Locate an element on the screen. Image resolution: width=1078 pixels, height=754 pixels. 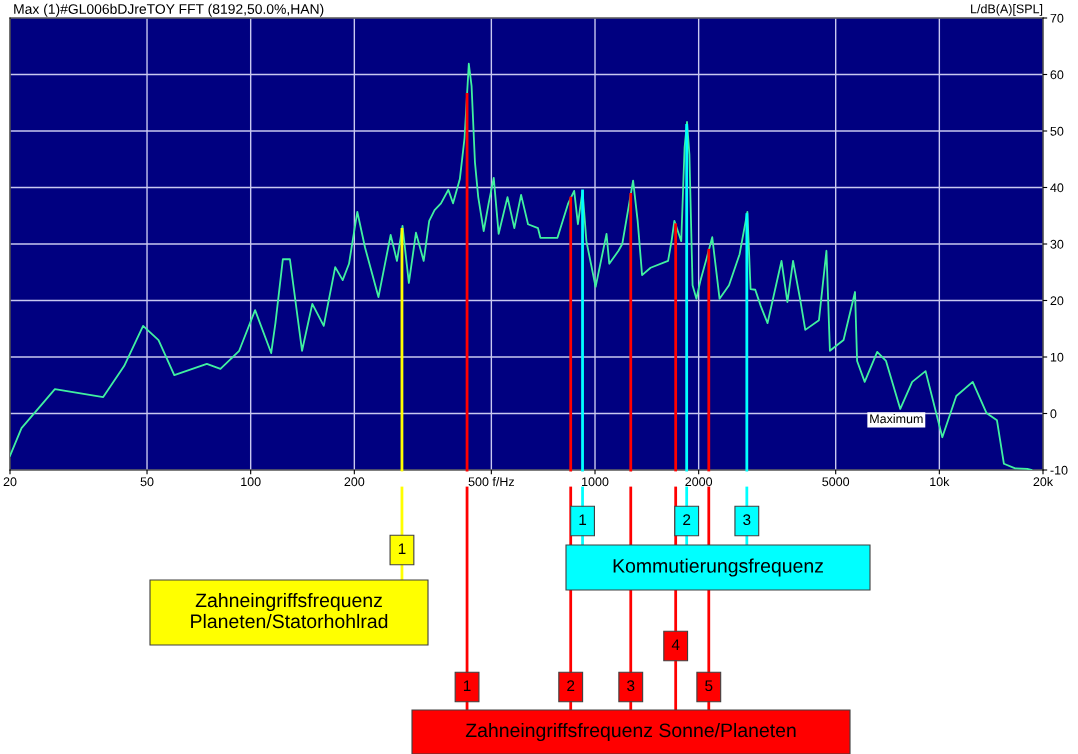
x-tick-label: 500 f/Hz is located at coordinates (491, 481).